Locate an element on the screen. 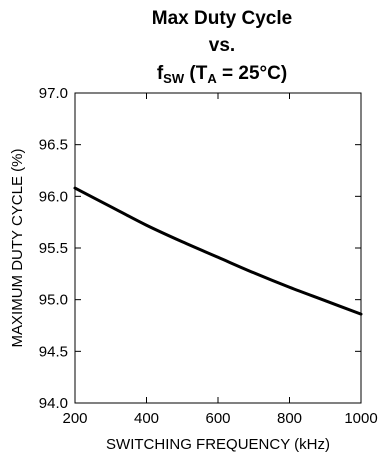 The width and height of the screenshot is (381, 458). y-tick-label: 94.0 is located at coordinates (53, 403).